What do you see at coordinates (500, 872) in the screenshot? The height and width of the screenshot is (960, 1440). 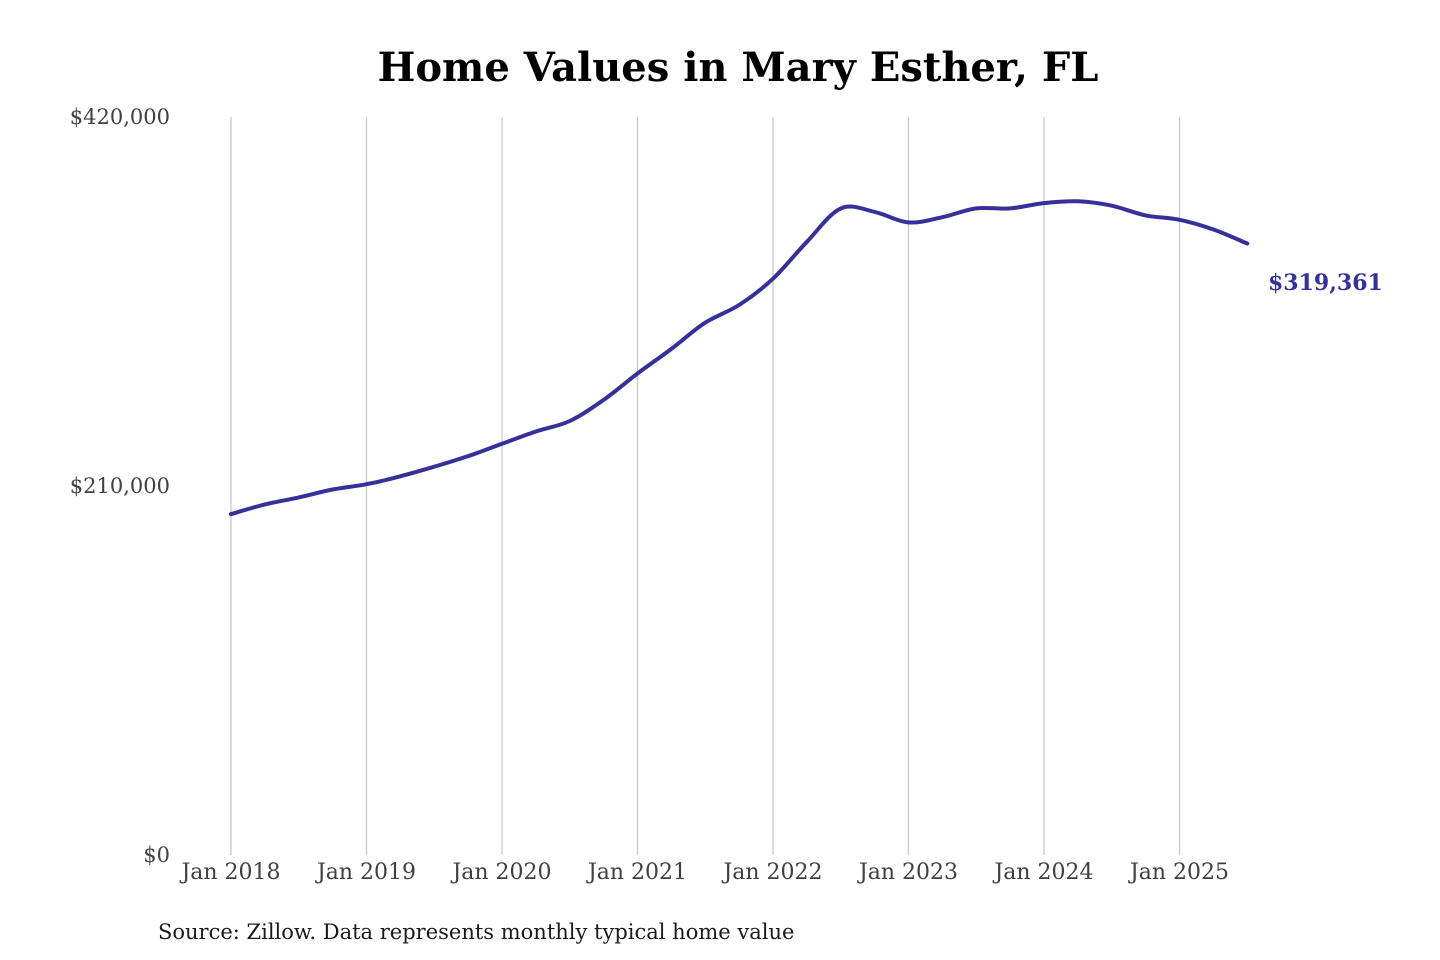 I see `x-tick-label: Jan 2020` at bounding box center [500, 872].